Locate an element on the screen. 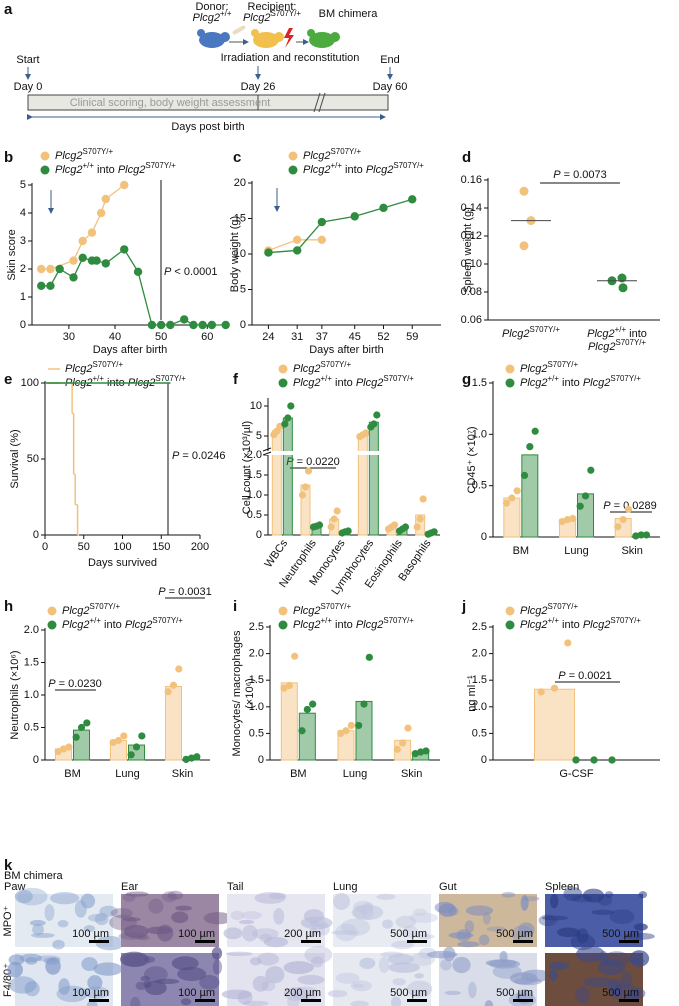  y-tick-label: 0.08 is located at coordinates (471, 292).